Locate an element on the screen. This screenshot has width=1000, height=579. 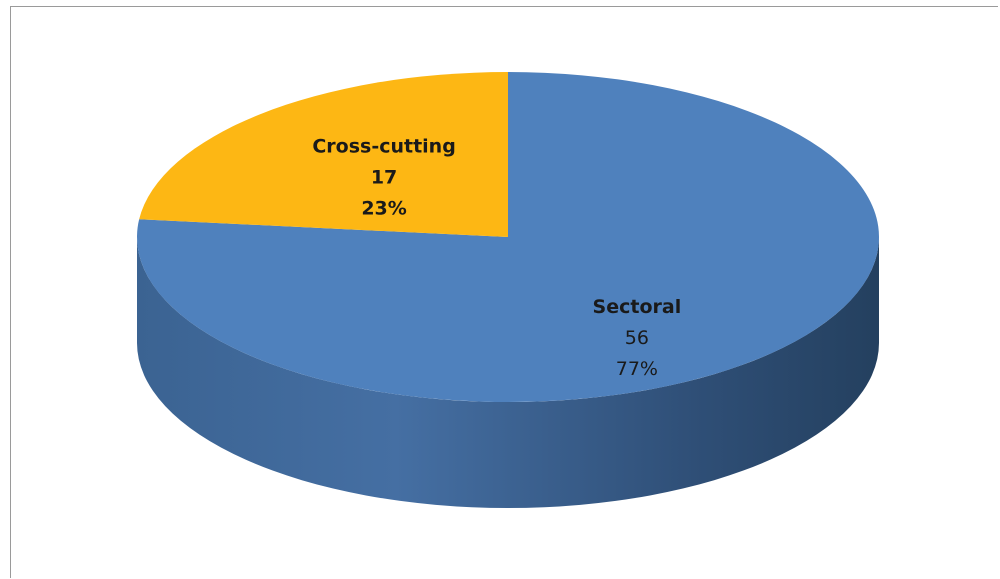
slice-label-percent-sectoral: 77% is located at coordinates (637, 369).